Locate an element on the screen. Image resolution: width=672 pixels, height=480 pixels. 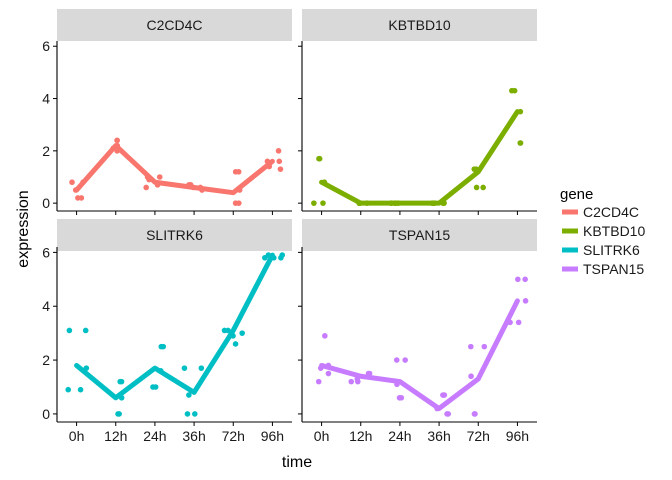
x-tick-label: 0h is located at coordinates (77, 436).